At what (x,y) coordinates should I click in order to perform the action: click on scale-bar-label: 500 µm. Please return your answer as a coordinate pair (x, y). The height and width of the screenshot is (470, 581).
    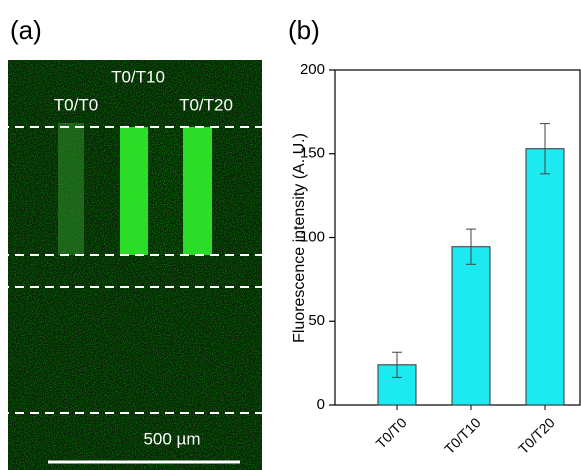
    Looking at the image, I should click on (171, 438).